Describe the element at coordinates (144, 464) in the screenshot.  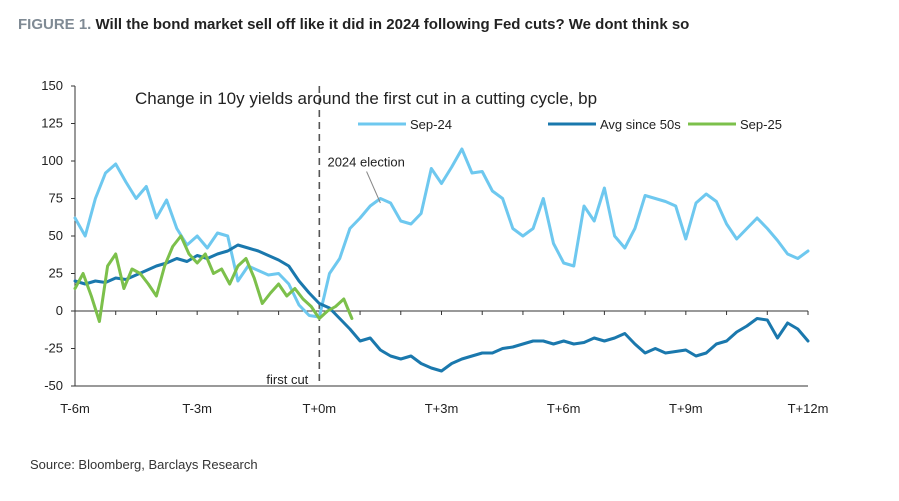
I see `source-note: Source: Bloomberg, Barclays Research` at that location.